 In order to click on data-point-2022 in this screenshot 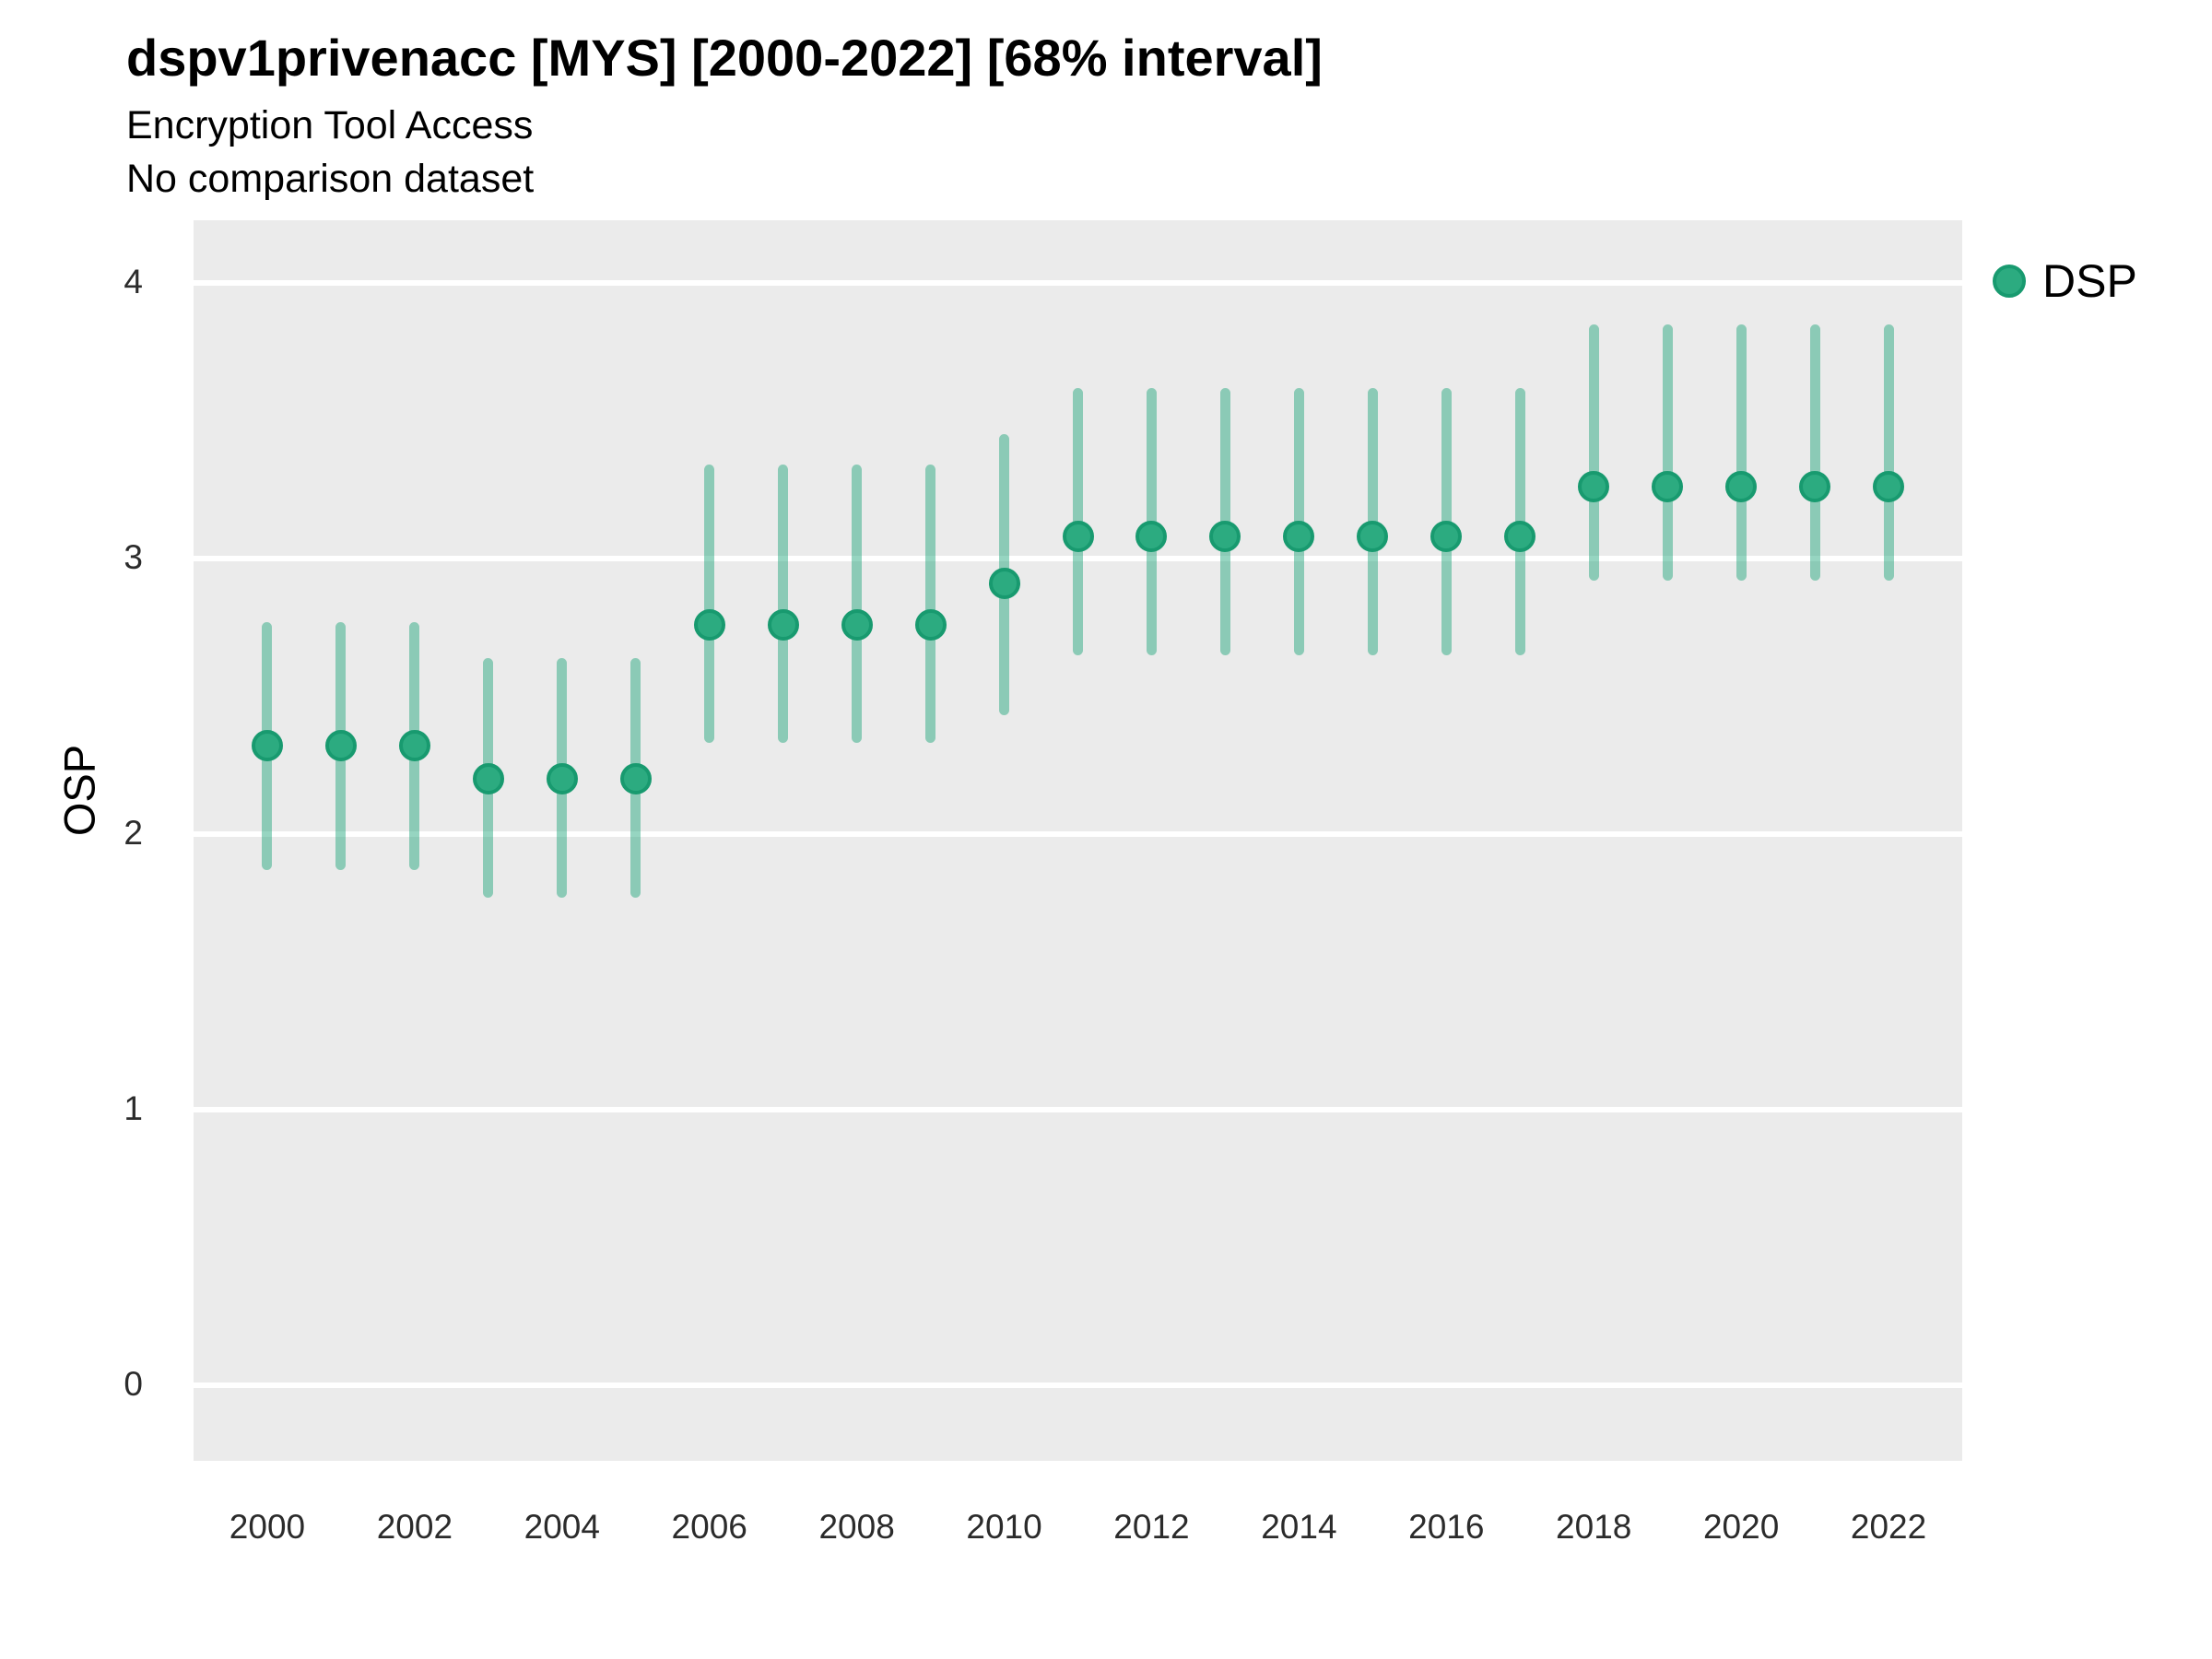, I will do `click(1889, 487)`.